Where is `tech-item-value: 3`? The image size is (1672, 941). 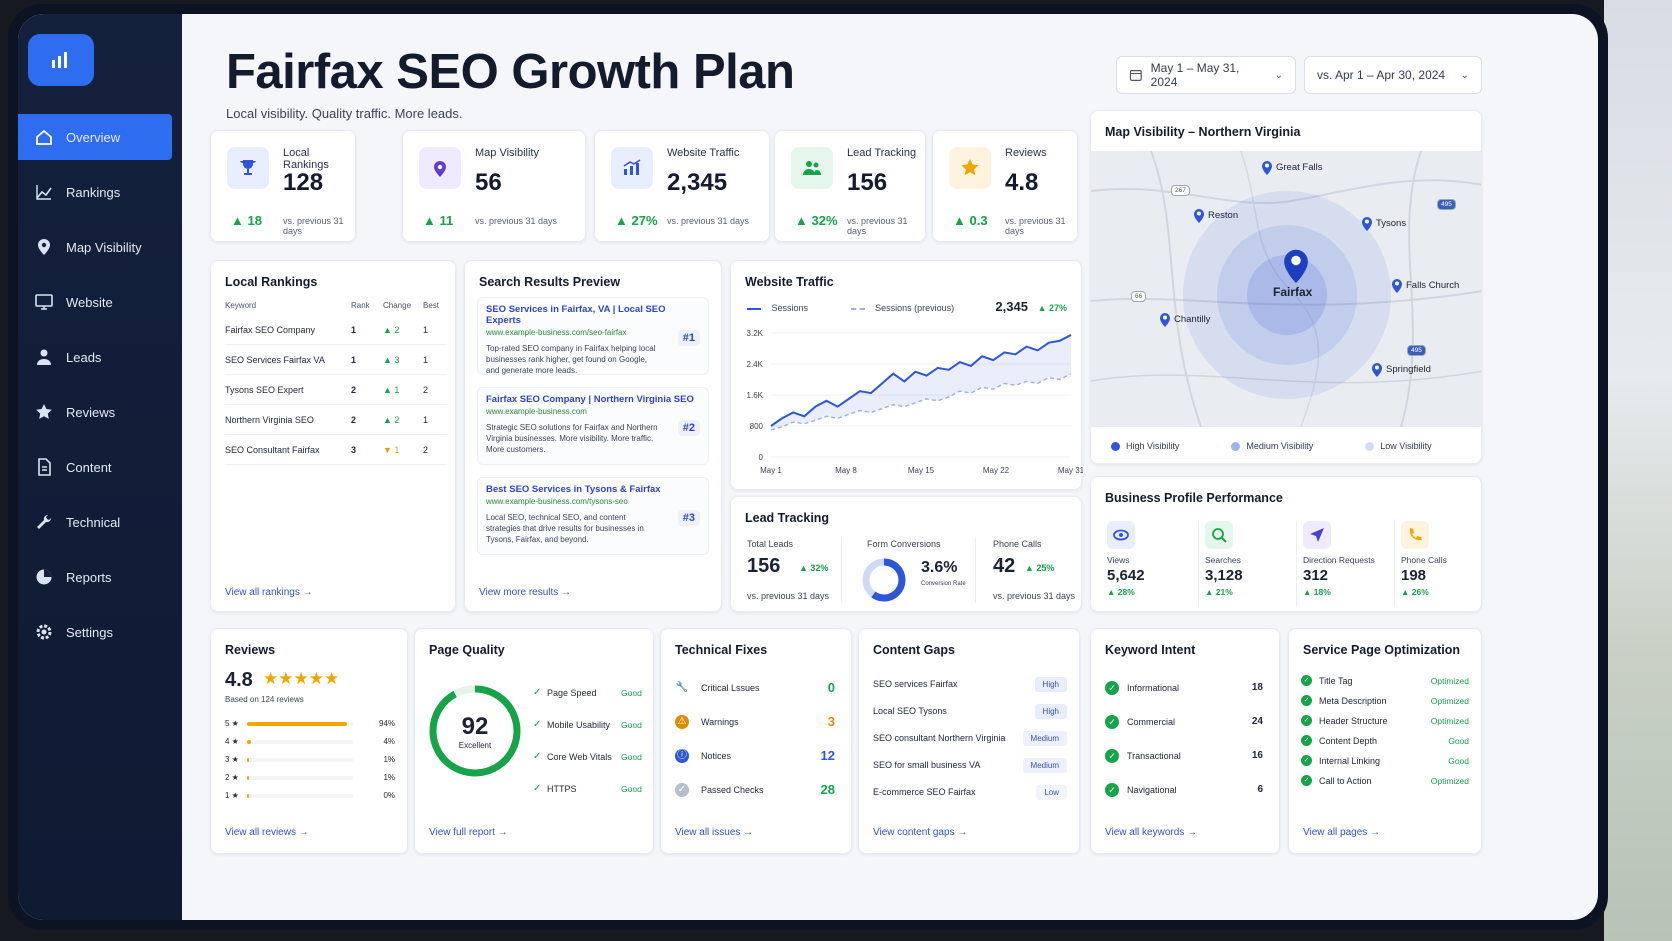 tech-item-value: 3 is located at coordinates (831, 721).